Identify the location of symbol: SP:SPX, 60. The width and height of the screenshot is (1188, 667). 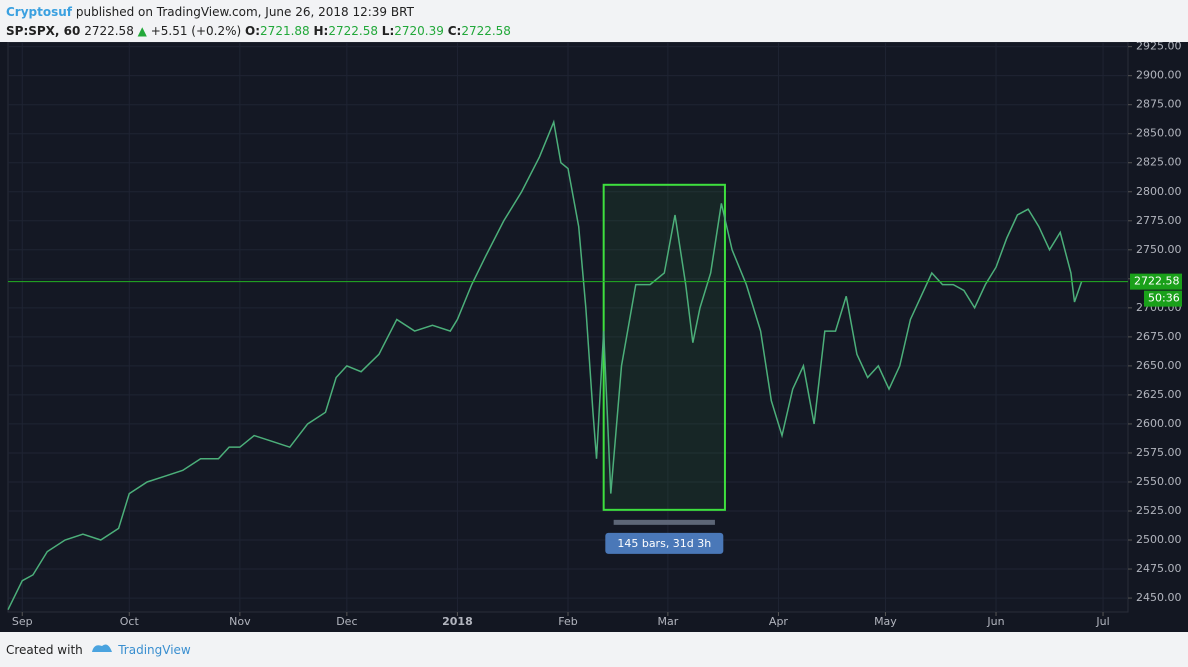
(43, 31).